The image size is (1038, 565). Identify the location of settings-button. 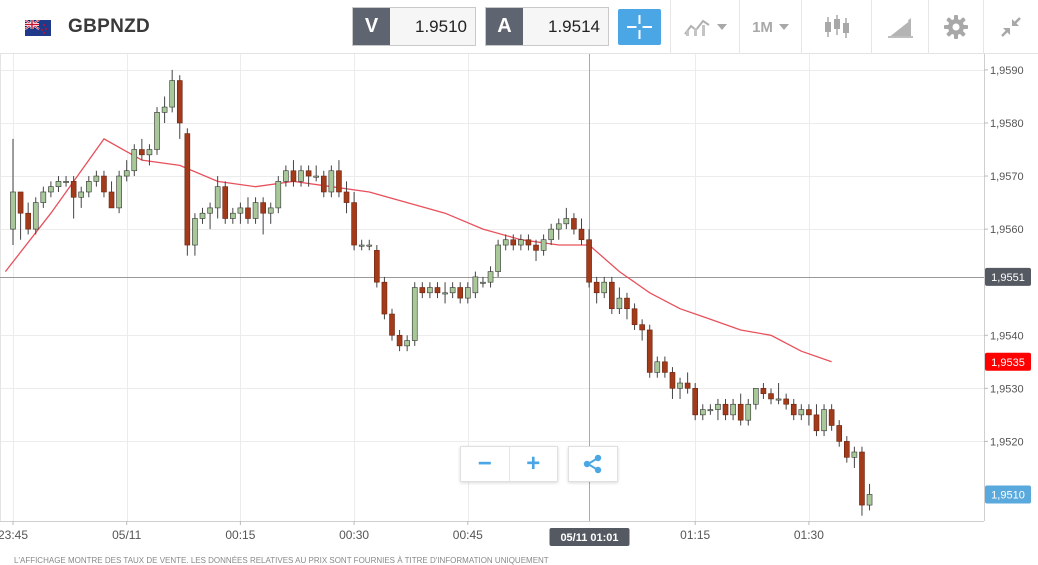
(955, 27).